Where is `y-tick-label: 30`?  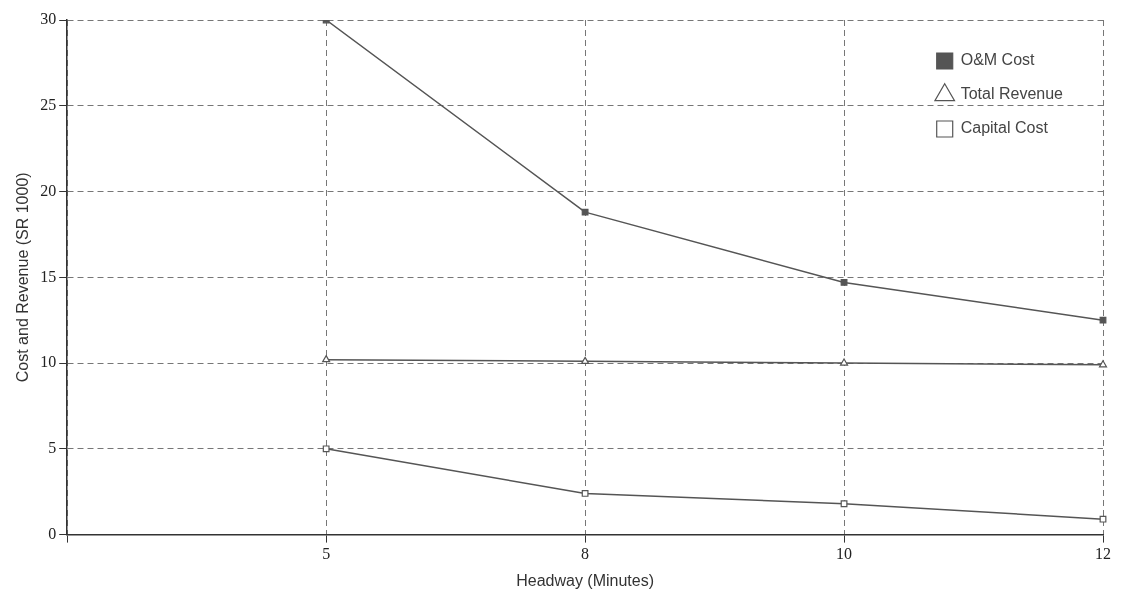 y-tick-label: 30 is located at coordinates (48, 19).